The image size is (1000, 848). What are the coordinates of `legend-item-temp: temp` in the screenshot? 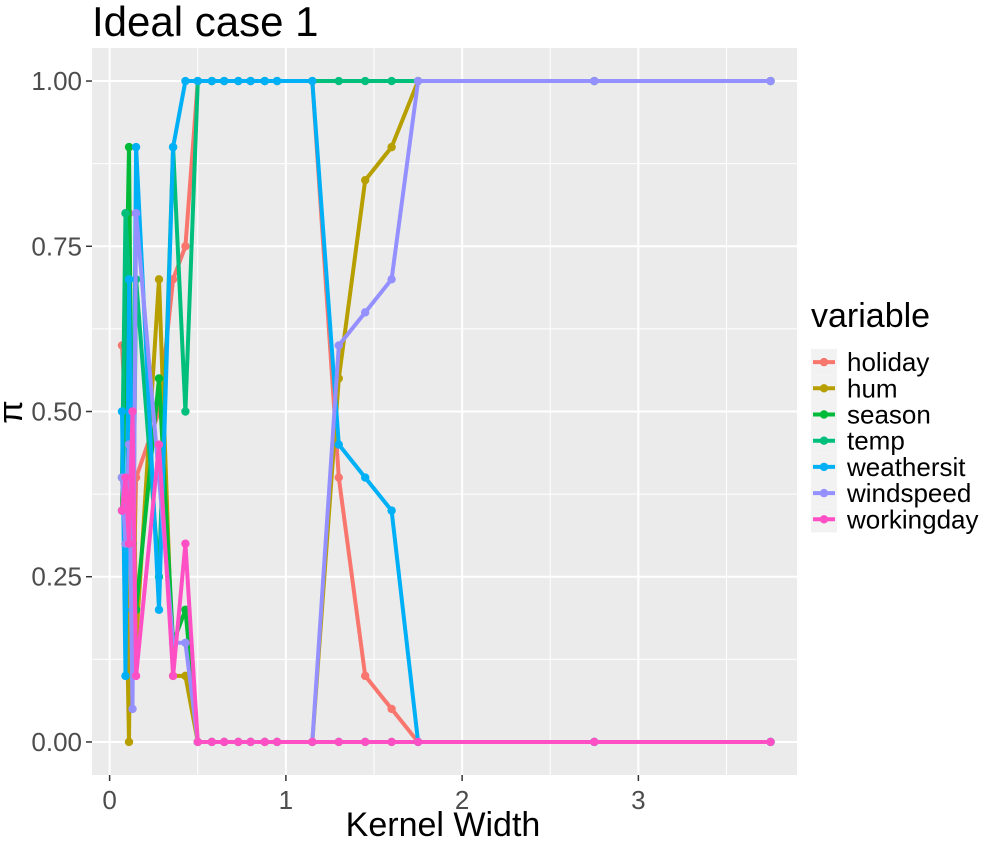 It's located at (858, 441).